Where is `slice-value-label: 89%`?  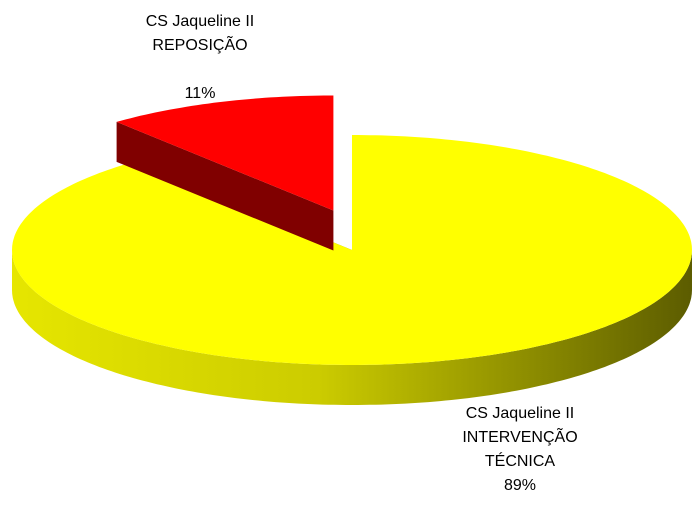 slice-value-label: 89% is located at coordinates (520, 485).